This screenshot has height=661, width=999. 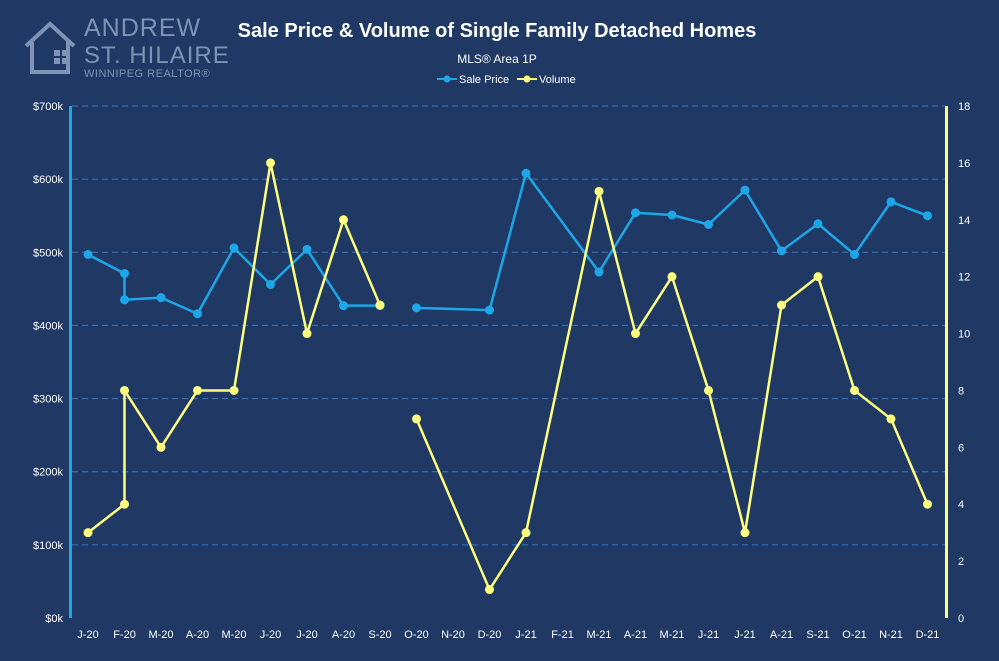 What do you see at coordinates (961, 562) in the screenshot?
I see `y-right-tick-label: 2` at bounding box center [961, 562].